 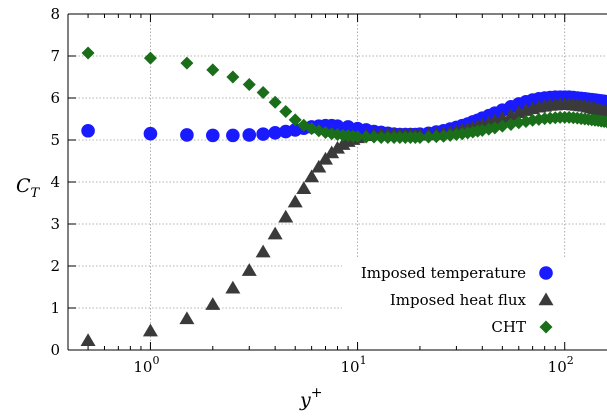 I want to click on x-axis-label-base: y, so click(x=305, y=400).